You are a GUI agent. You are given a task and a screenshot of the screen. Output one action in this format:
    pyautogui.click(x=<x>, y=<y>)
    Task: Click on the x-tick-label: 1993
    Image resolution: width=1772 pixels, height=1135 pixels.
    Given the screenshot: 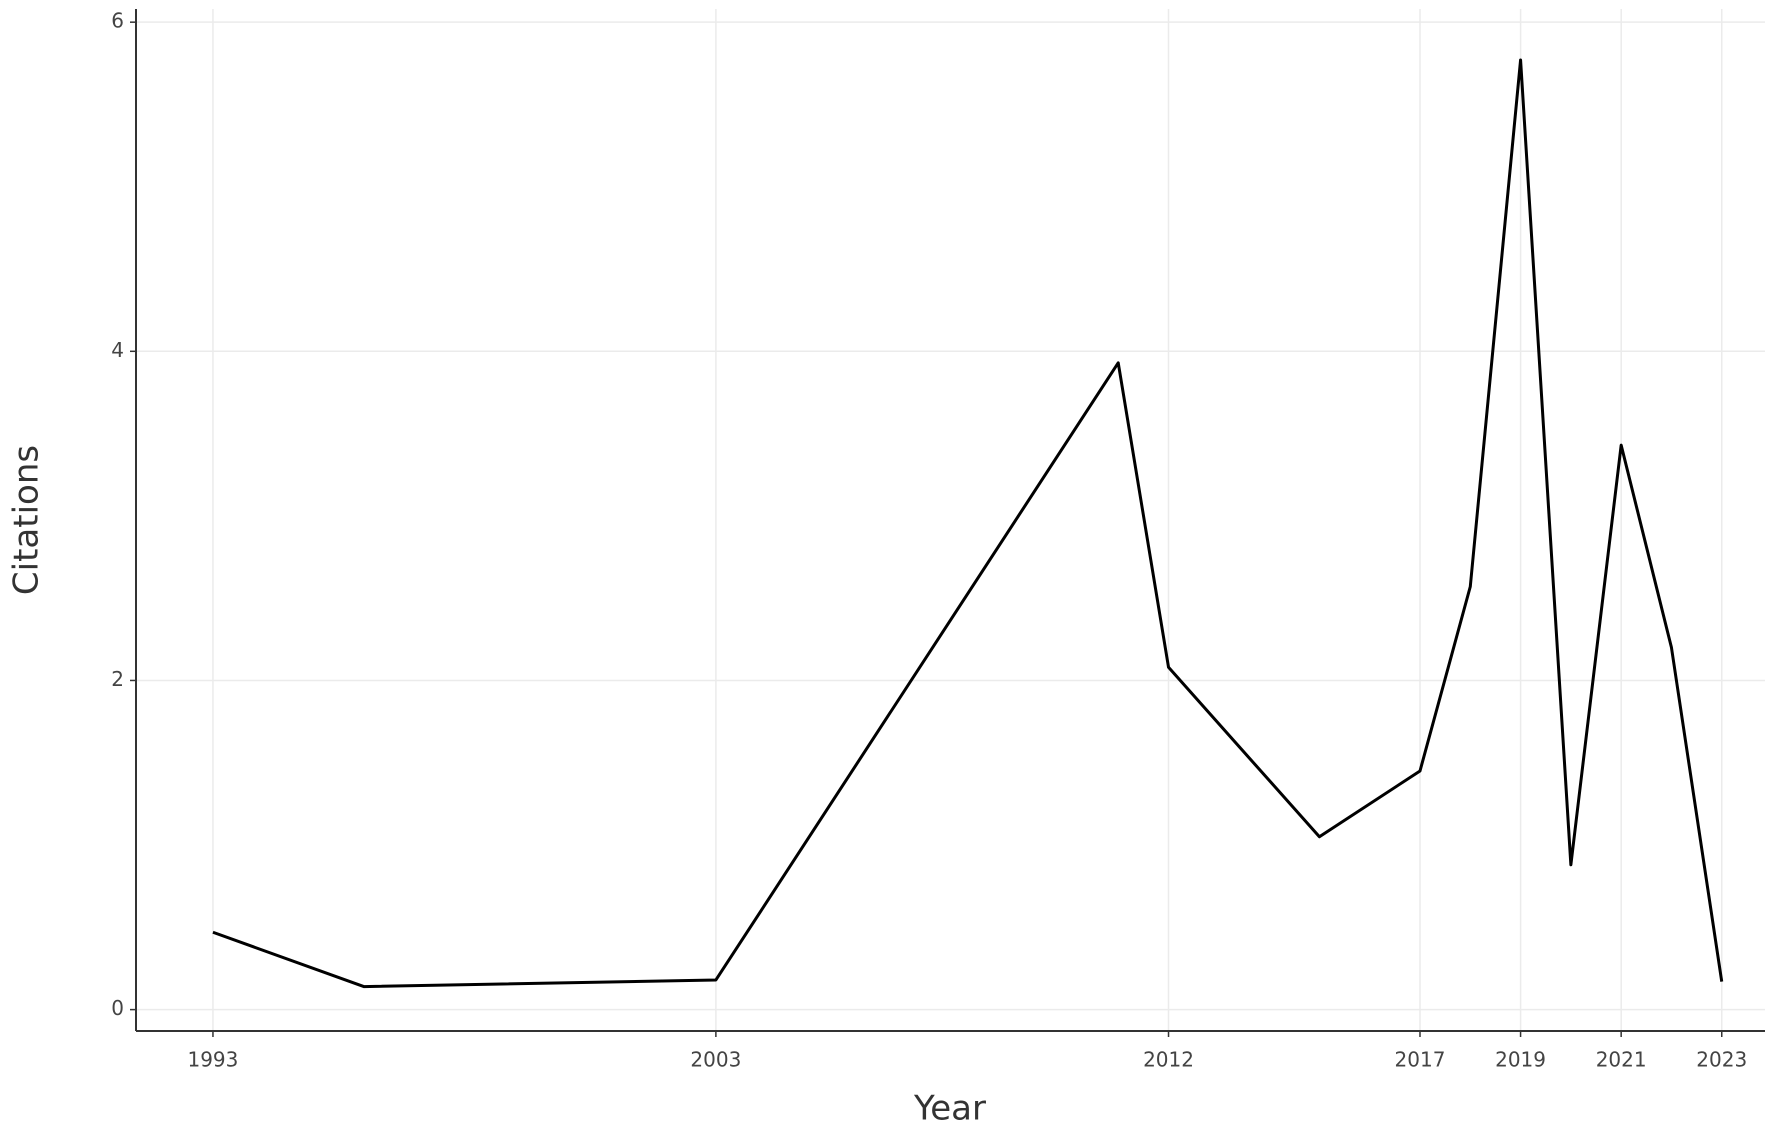 What is the action you would take?
    pyautogui.click(x=212, y=1060)
    